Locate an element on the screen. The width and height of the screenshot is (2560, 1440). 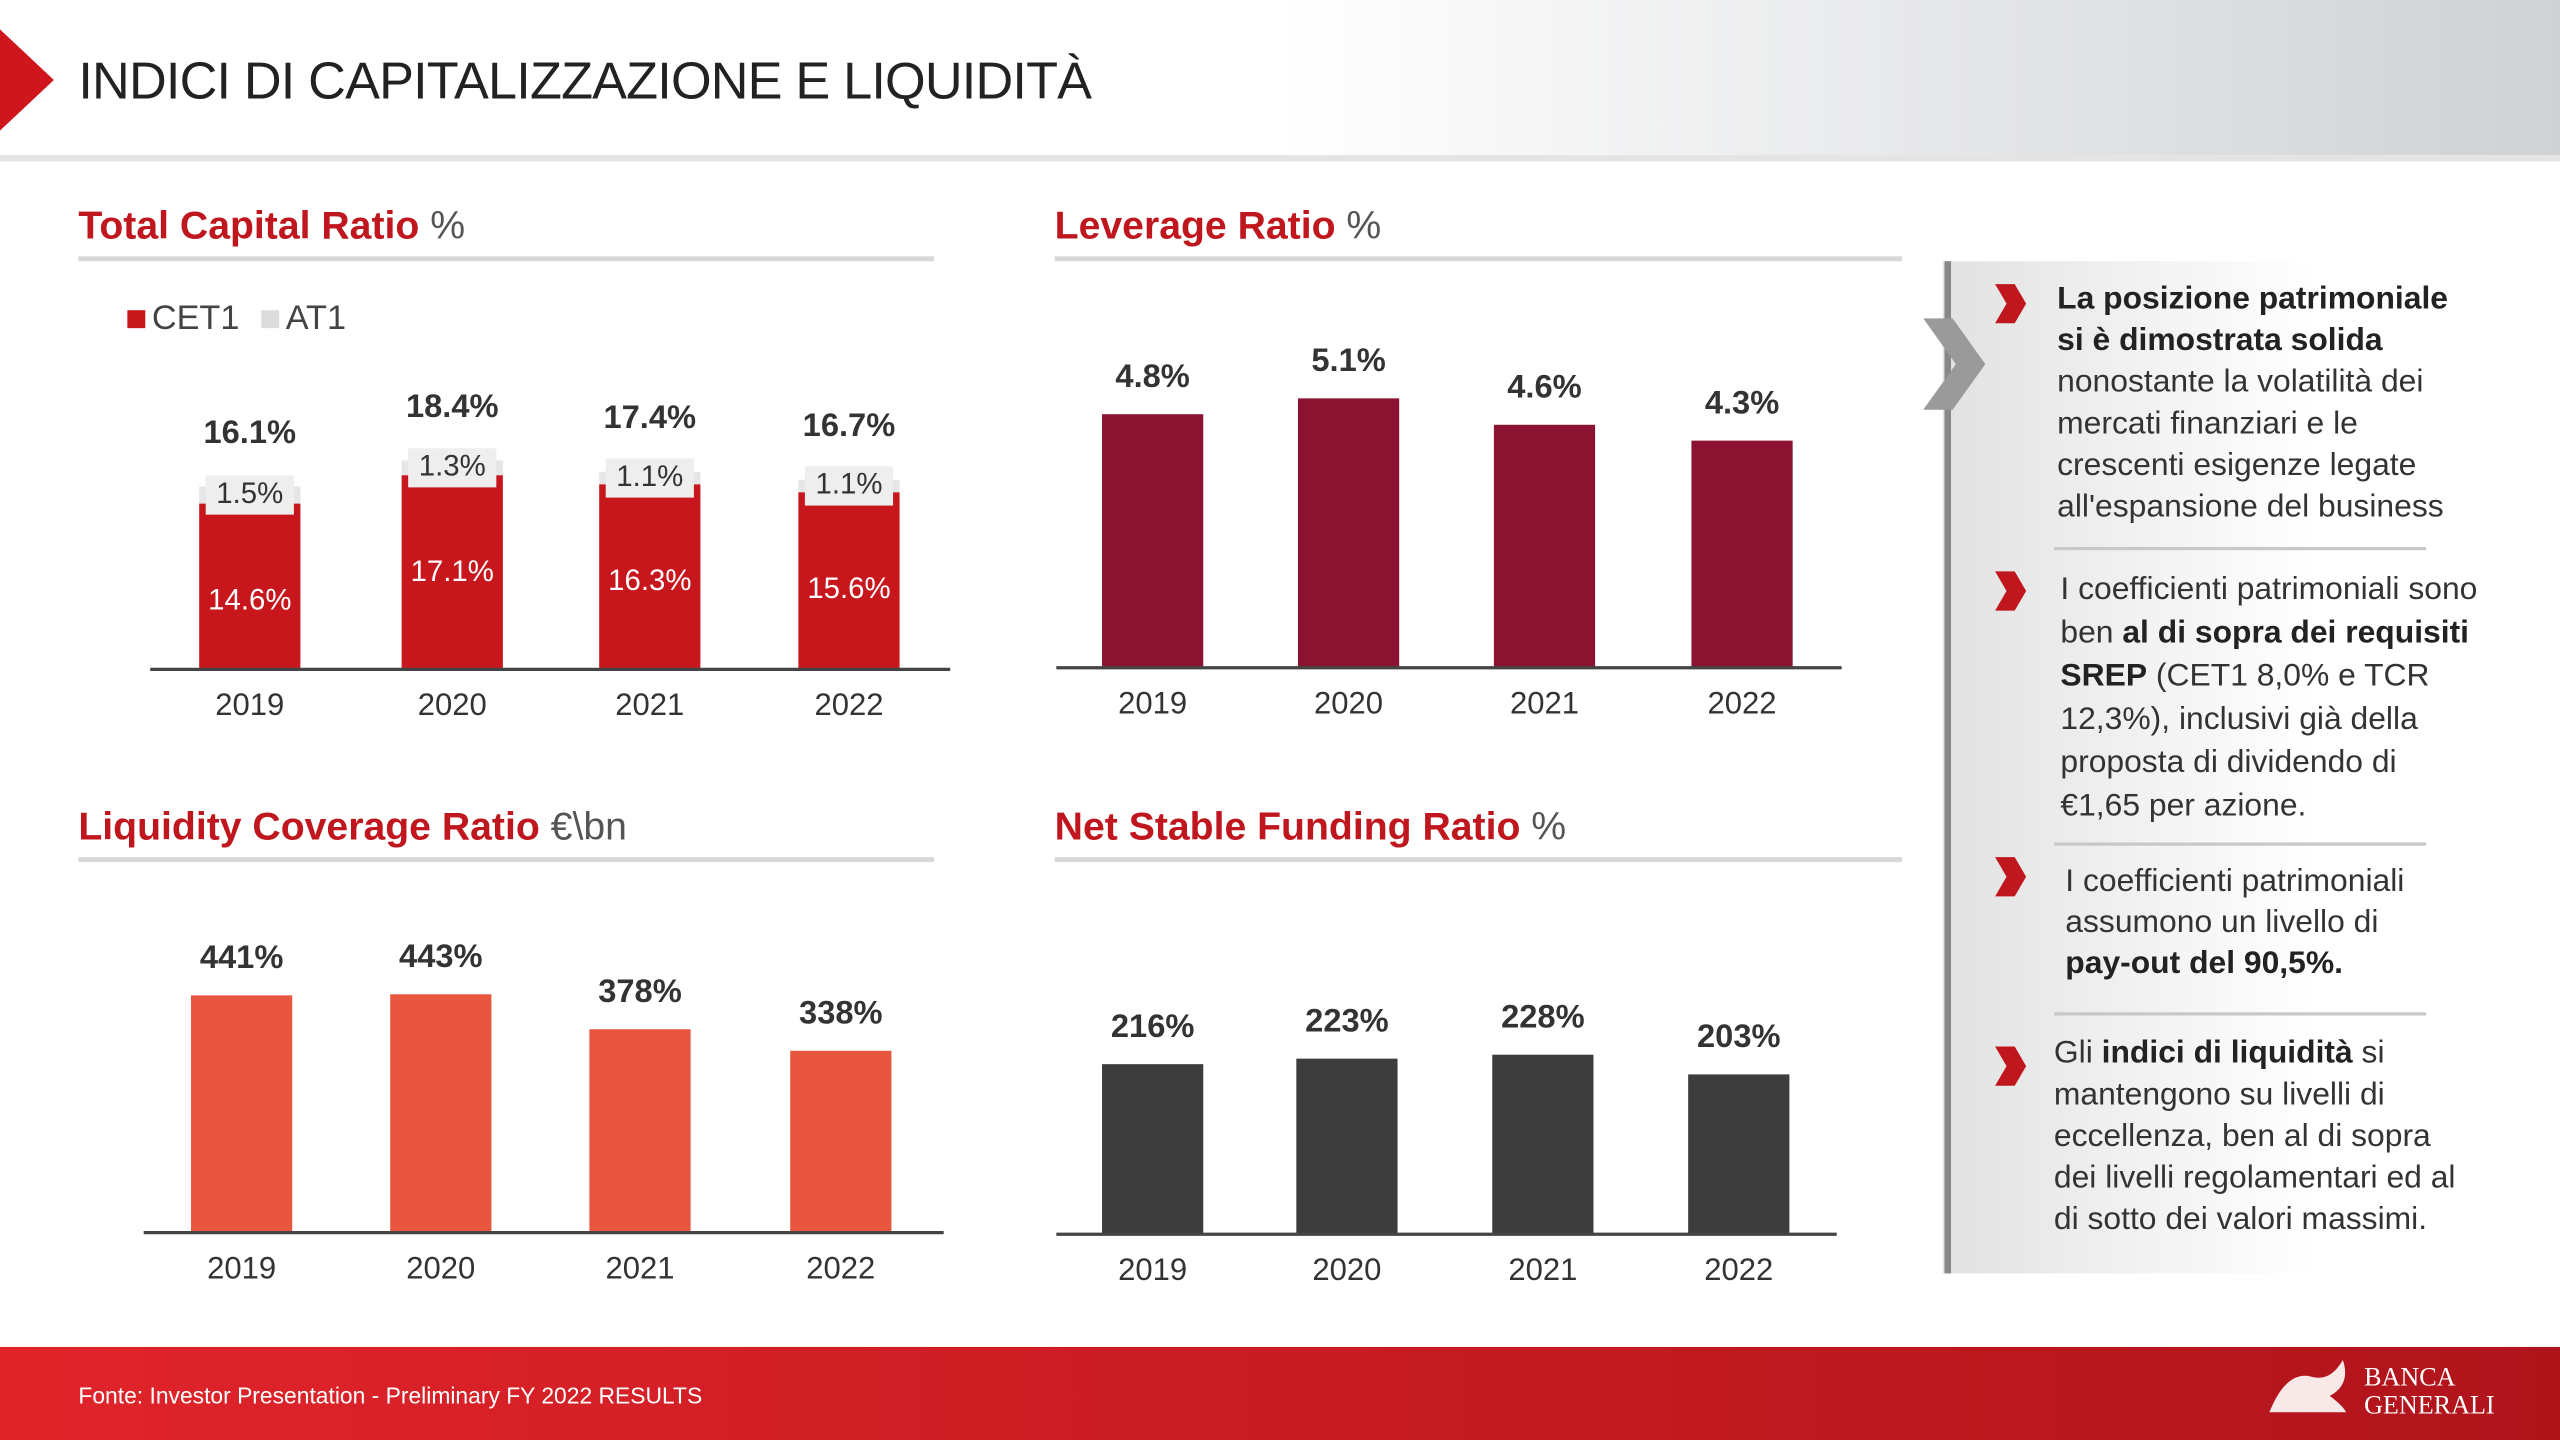
chart-title: Total Capital Ratio % is located at coordinates (271, 226).